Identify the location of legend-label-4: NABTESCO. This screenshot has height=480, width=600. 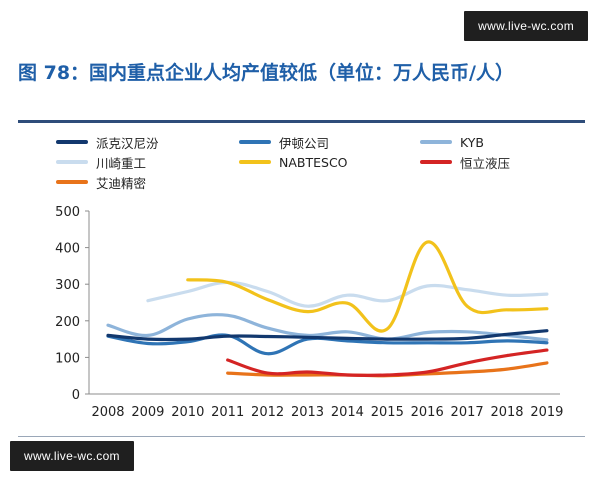
(313, 162).